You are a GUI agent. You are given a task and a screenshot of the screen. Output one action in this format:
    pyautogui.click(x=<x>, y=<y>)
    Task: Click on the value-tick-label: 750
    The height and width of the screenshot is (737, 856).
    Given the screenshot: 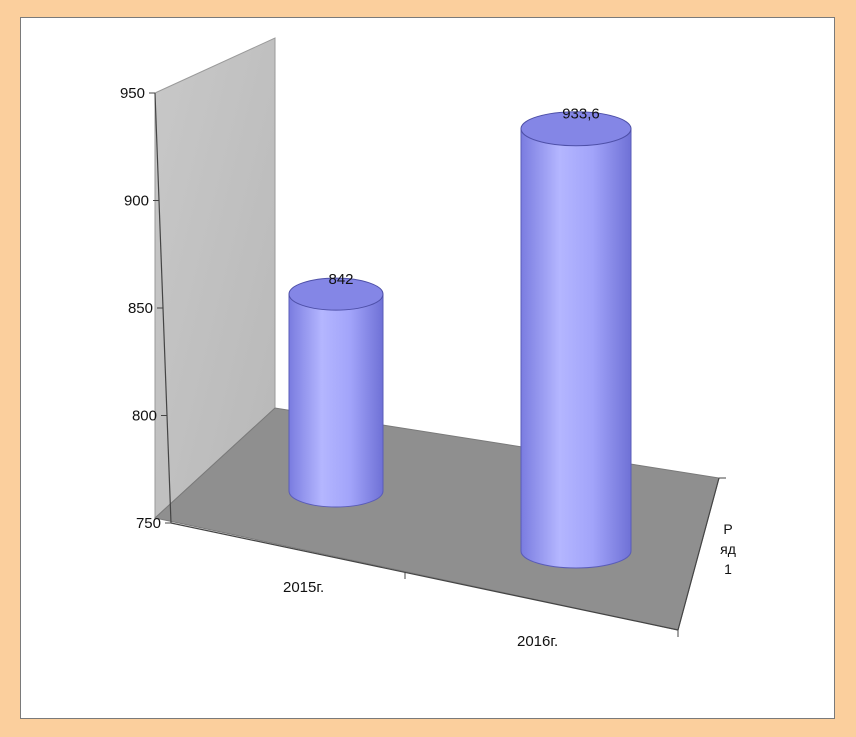 What is the action you would take?
    pyautogui.click(x=148, y=523)
    